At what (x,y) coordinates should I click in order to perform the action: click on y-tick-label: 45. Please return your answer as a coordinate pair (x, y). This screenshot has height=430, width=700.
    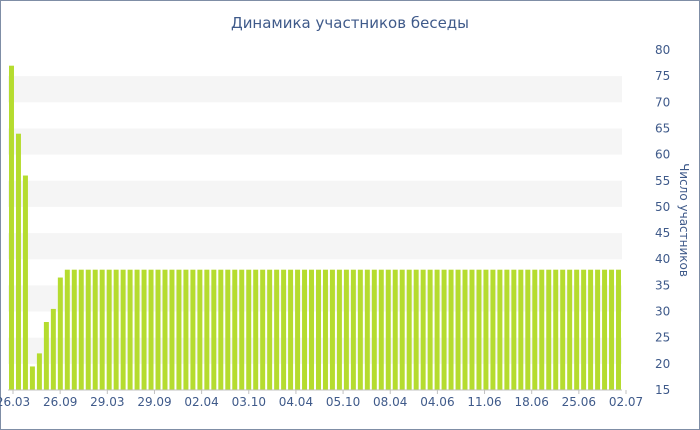
    Looking at the image, I should click on (662, 233).